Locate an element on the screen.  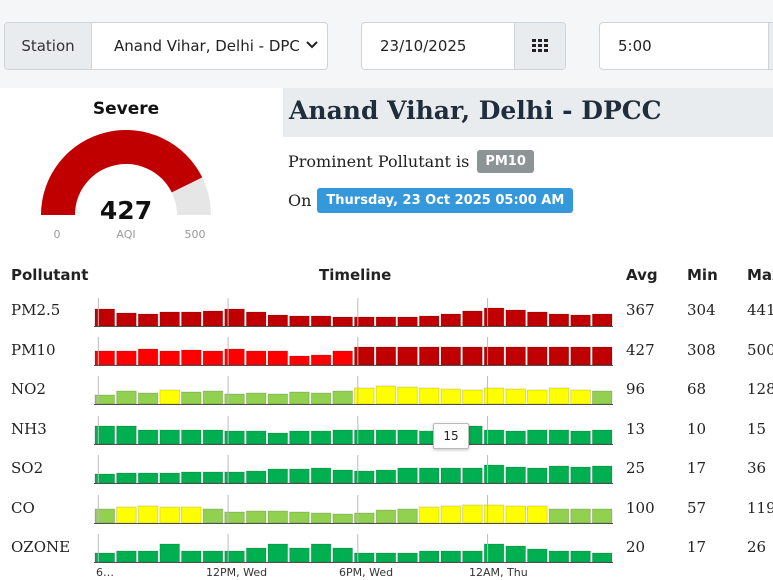
avg-value: 100 is located at coordinates (640, 508).